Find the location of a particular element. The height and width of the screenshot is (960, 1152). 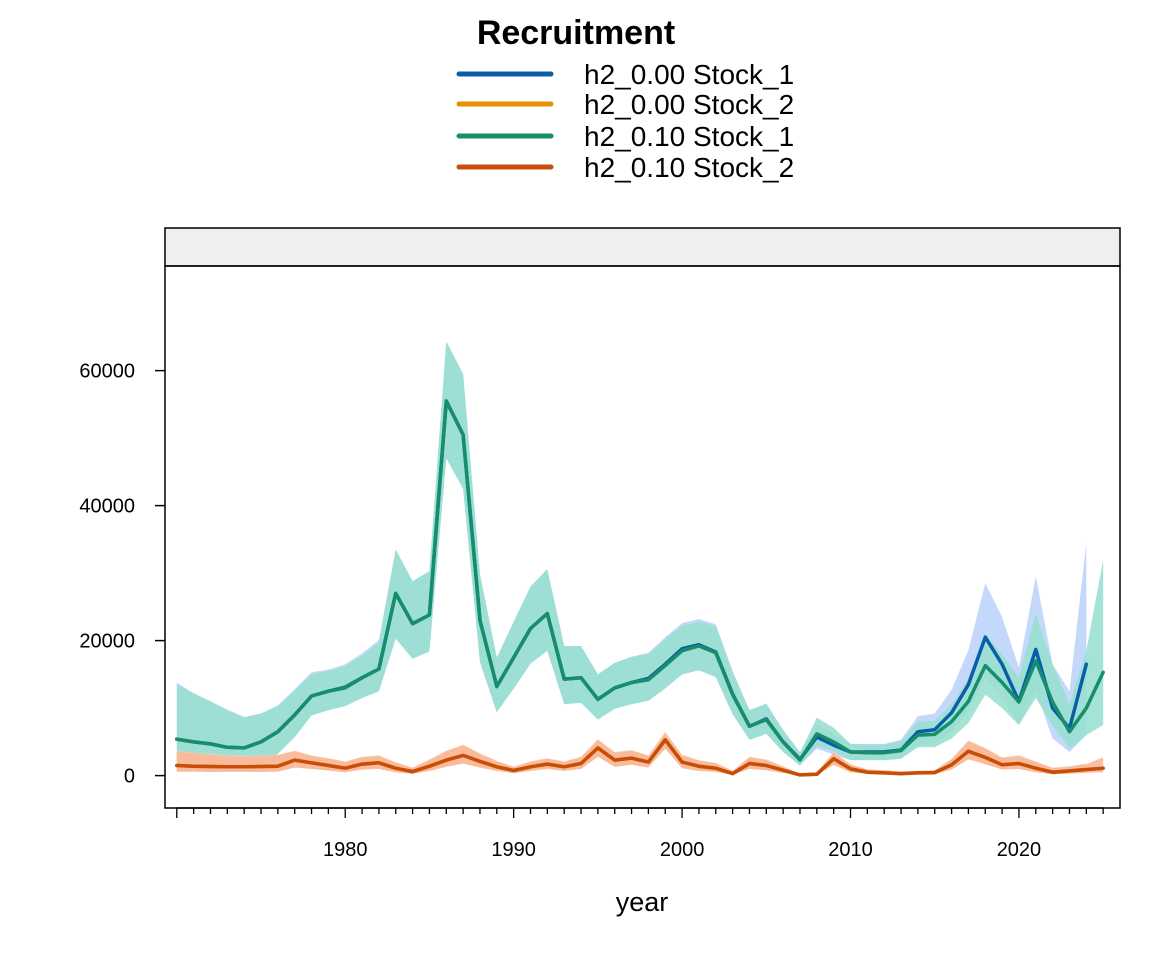

panel-strip is located at coordinates (642, 247).